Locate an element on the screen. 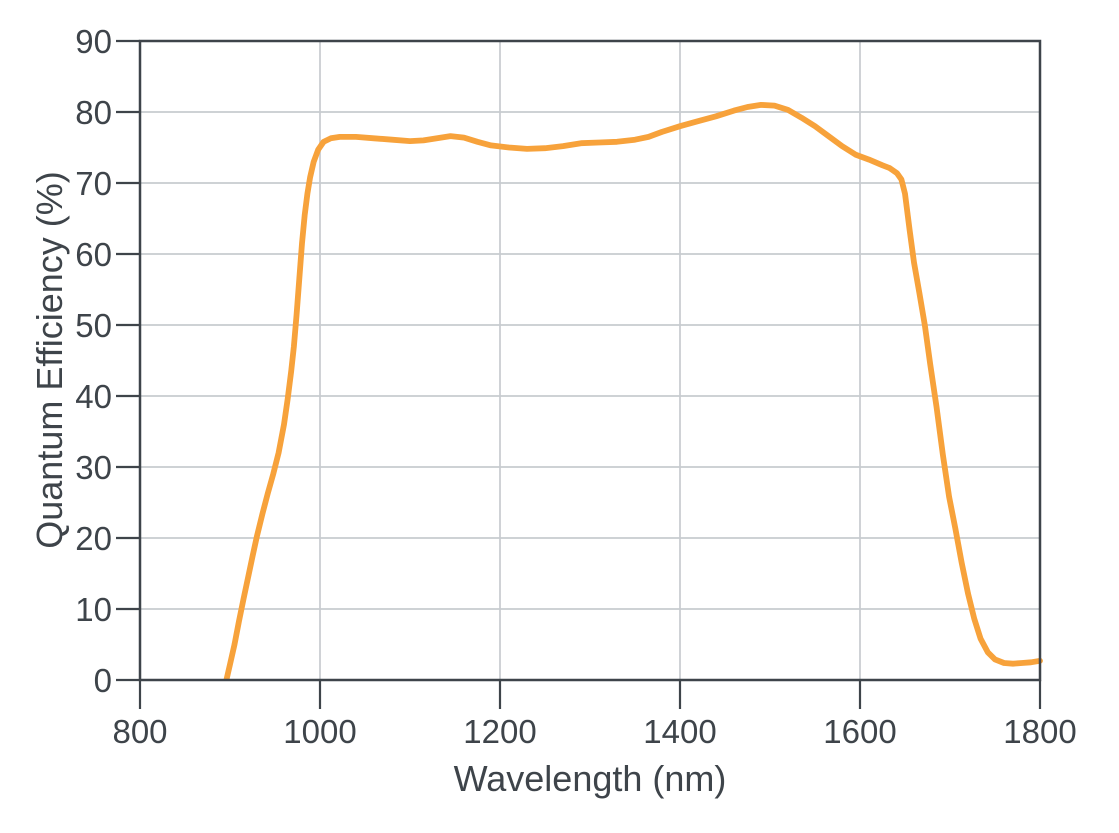 The image size is (1119, 833). x-tick-label: 1000 is located at coordinates (319, 731).